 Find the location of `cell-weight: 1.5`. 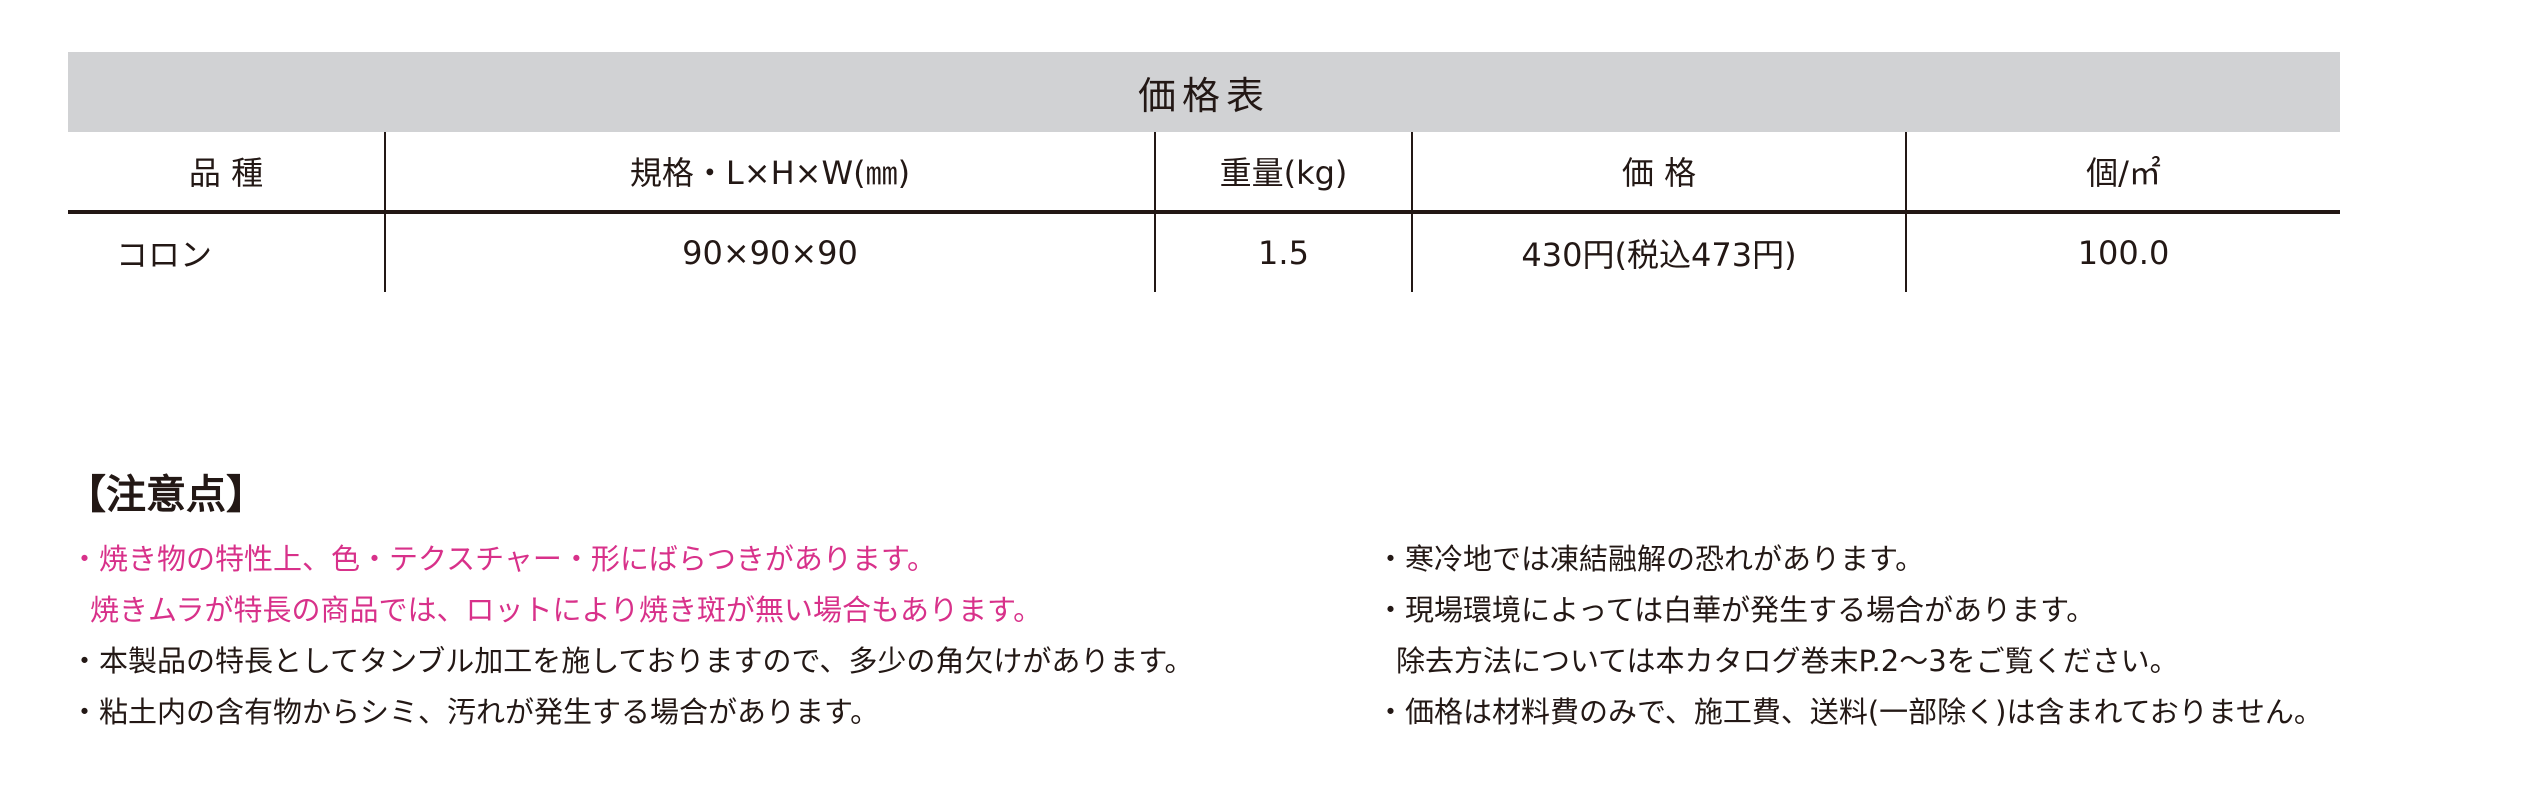

cell-weight: 1.5 is located at coordinates (1283, 252).